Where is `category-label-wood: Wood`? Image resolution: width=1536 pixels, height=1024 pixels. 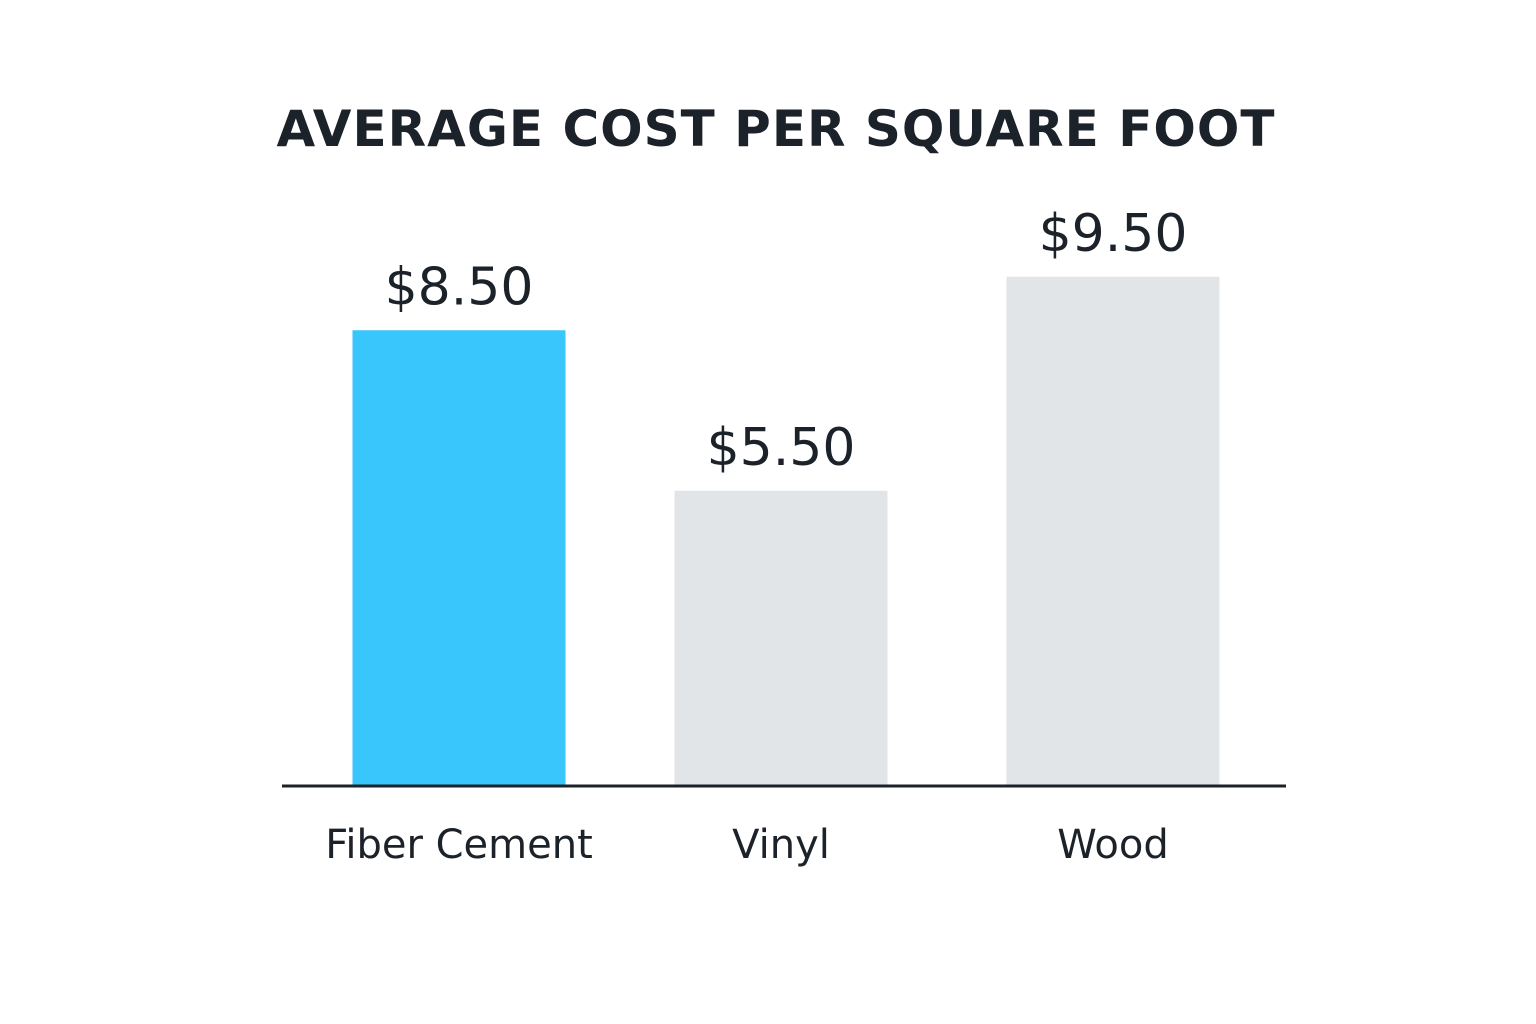
category-label-wood: Wood is located at coordinates (1113, 845).